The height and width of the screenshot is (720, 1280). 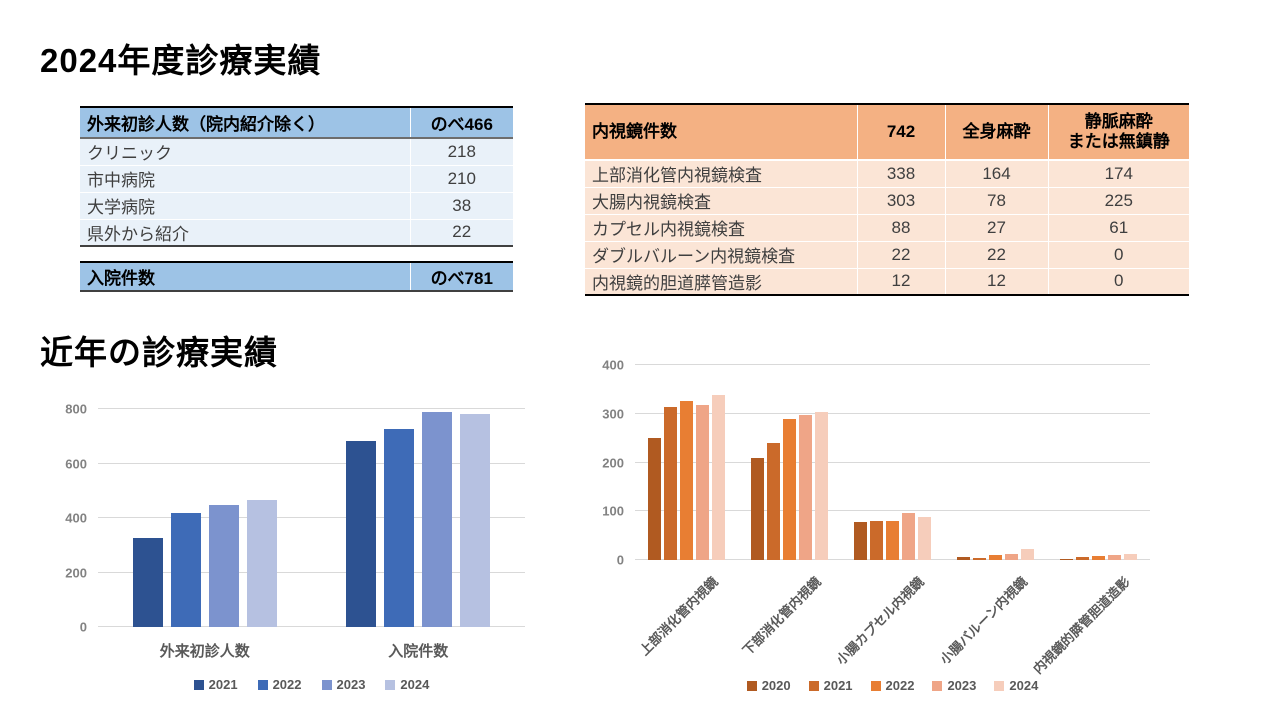 What do you see at coordinates (880, 621) in the screenshot?
I see `category-label-text: 小腸カプセル内視鏡` at bounding box center [880, 621].